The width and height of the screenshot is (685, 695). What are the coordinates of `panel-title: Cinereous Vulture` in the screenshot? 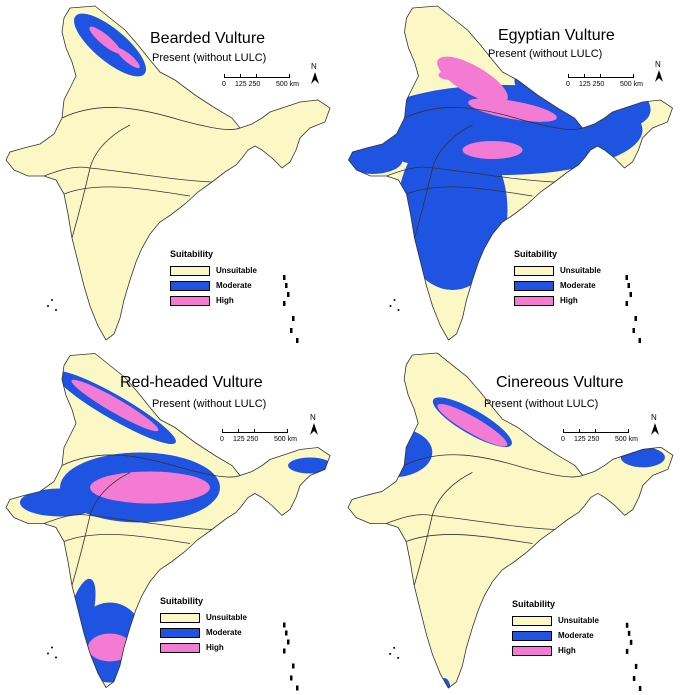 It's located at (560, 382).